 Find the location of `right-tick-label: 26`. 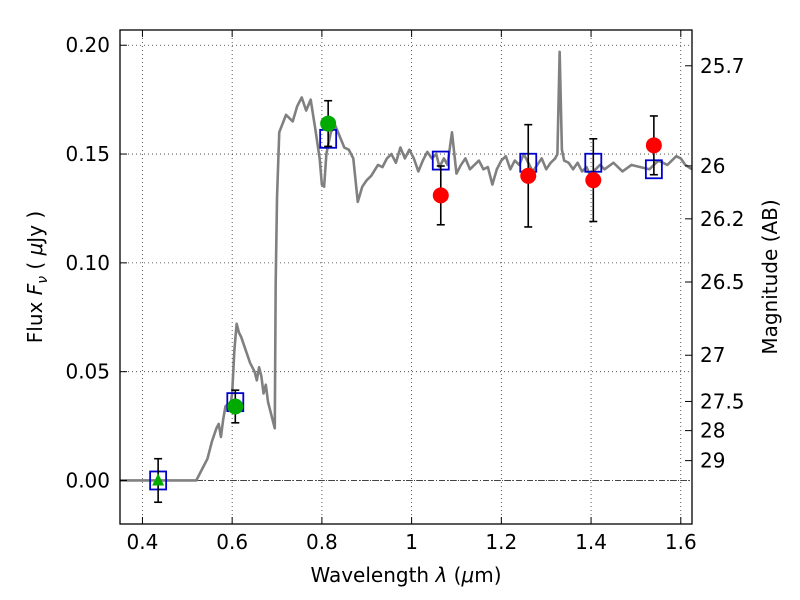

right-tick-label: 26 is located at coordinates (712, 166).